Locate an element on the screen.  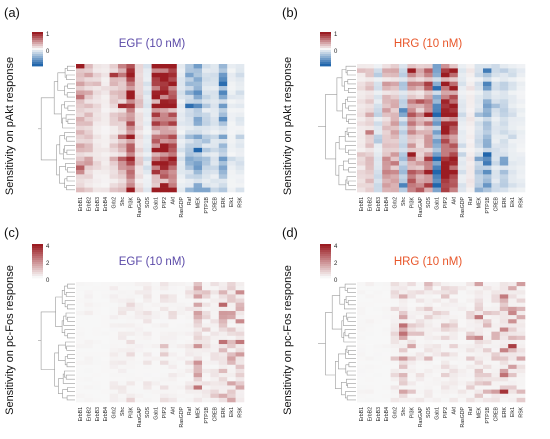
column-label: MEK is located at coordinates (480, 202).